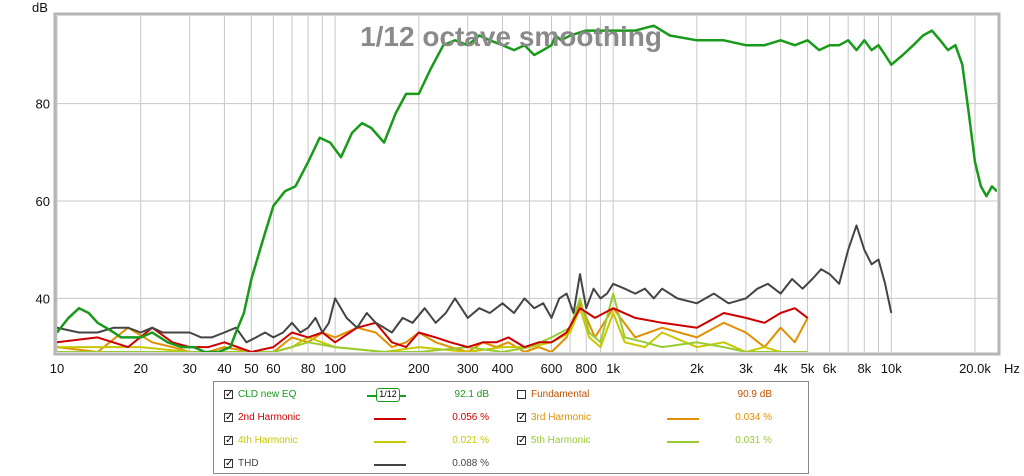  What do you see at coordinates (503, 368) in the screenshot?
I see `x-tick-label: 400` at bounding box center [503, 368].